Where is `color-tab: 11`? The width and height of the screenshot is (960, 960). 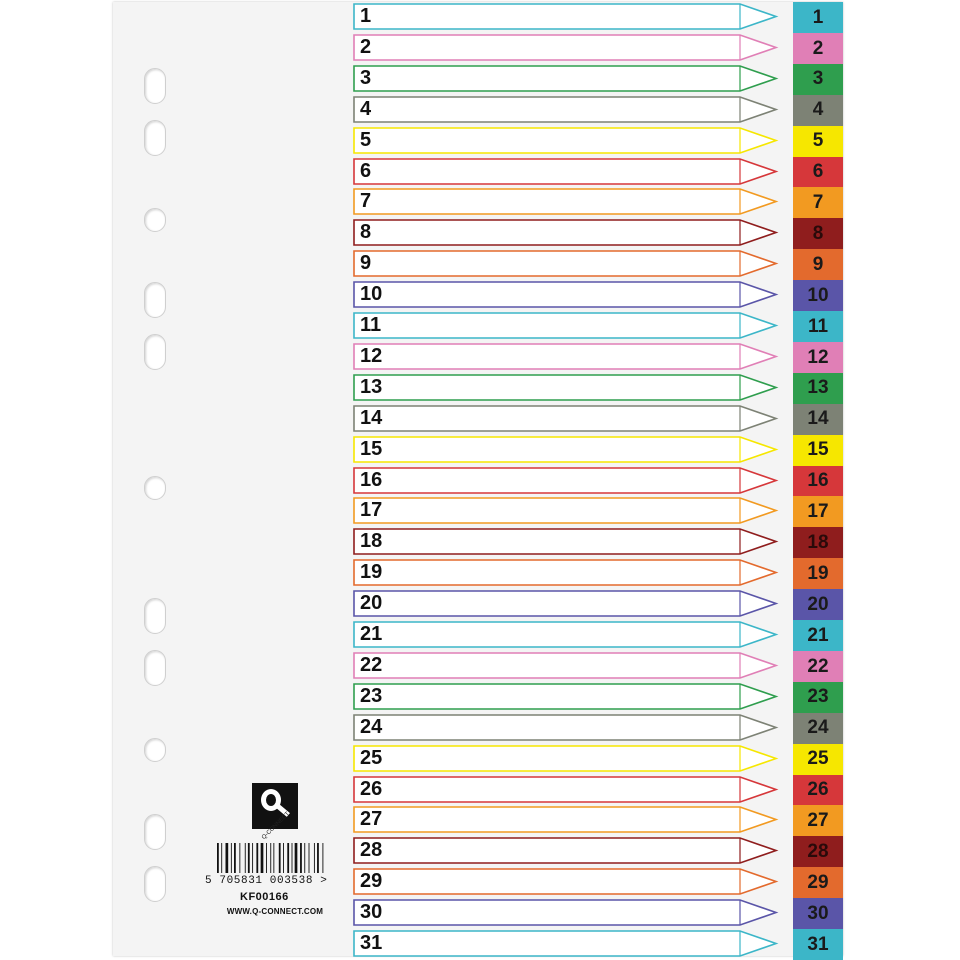
color-tab: 11 is located at coordinates (818, 327).